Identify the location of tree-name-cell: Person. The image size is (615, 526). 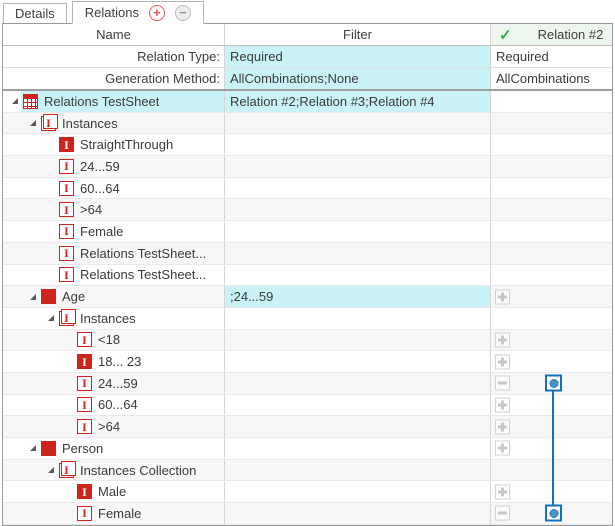
(114, 448).